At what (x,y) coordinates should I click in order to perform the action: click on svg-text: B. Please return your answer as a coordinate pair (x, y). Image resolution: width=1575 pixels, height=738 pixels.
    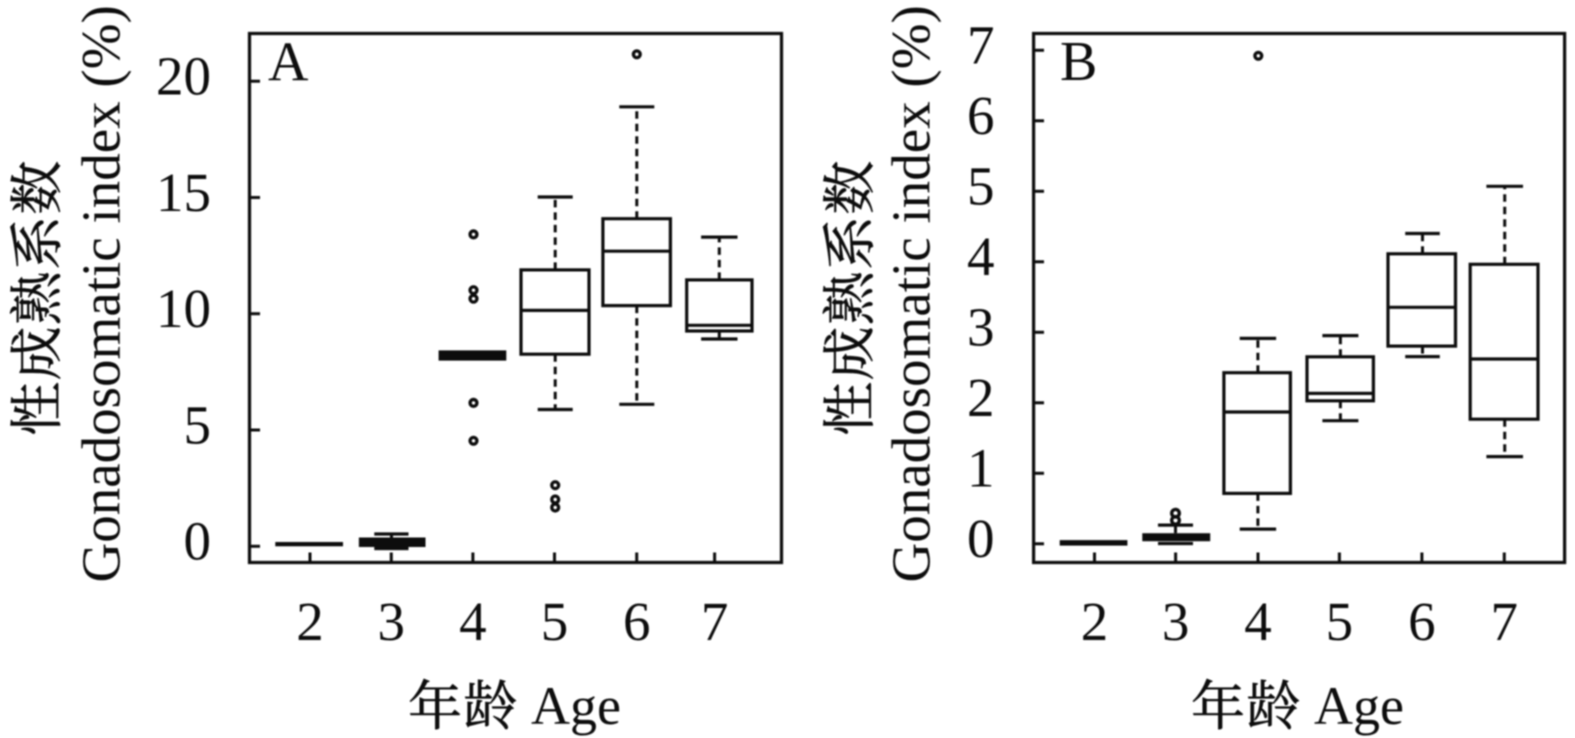
    Looking at the image, I should click on (1078, 62).